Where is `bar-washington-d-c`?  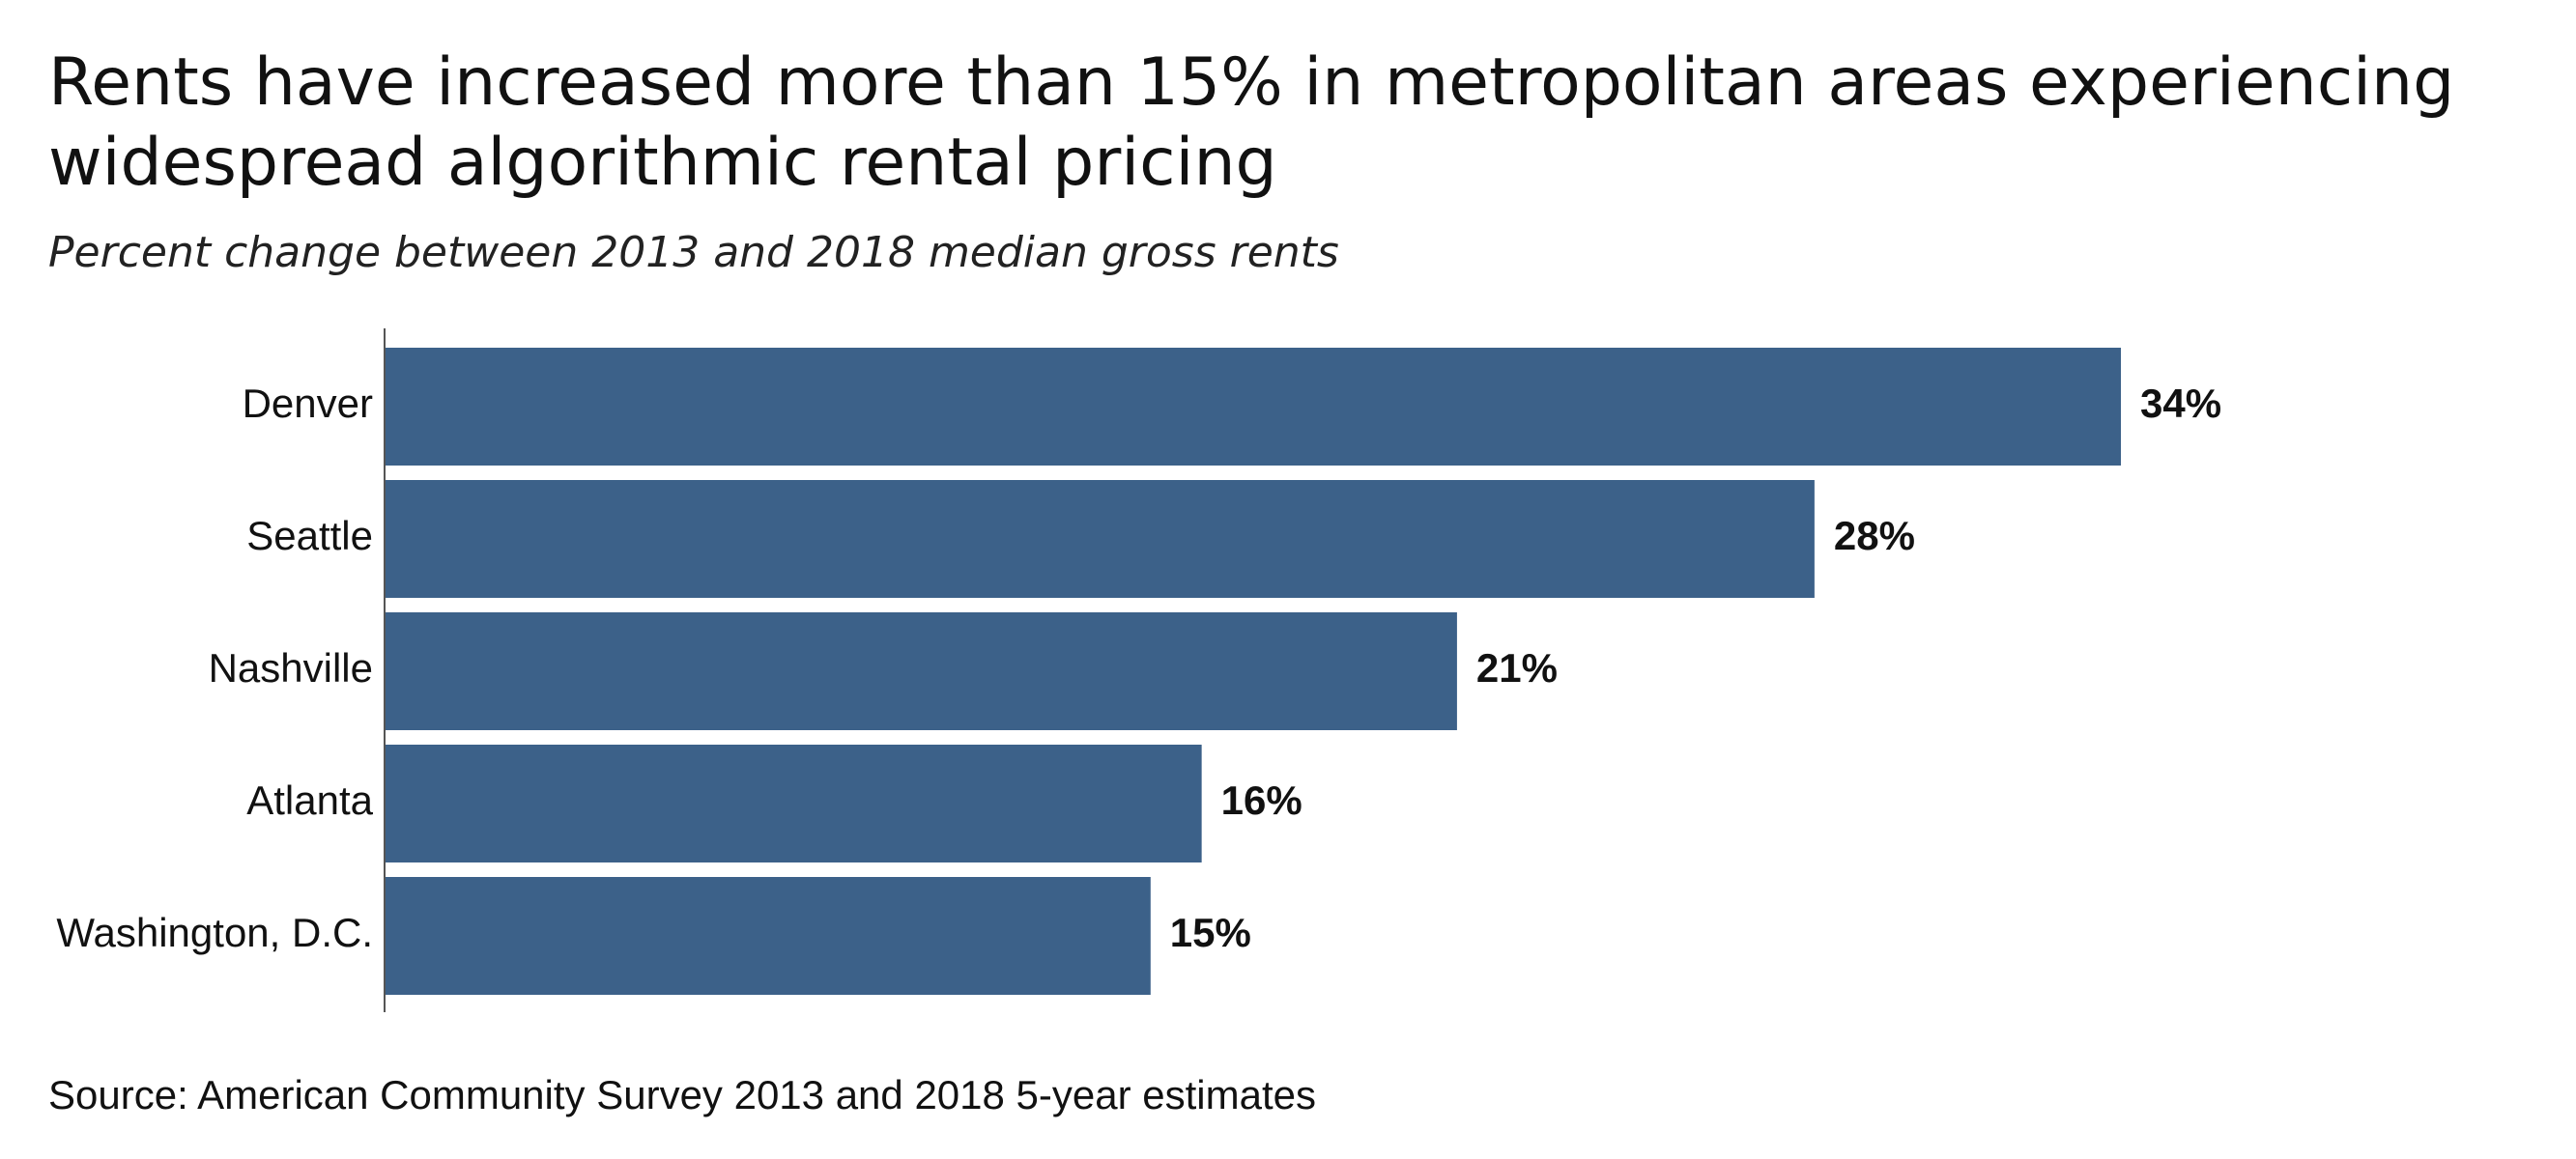 bar-washington-d-c is located at coordinates (768, 936).